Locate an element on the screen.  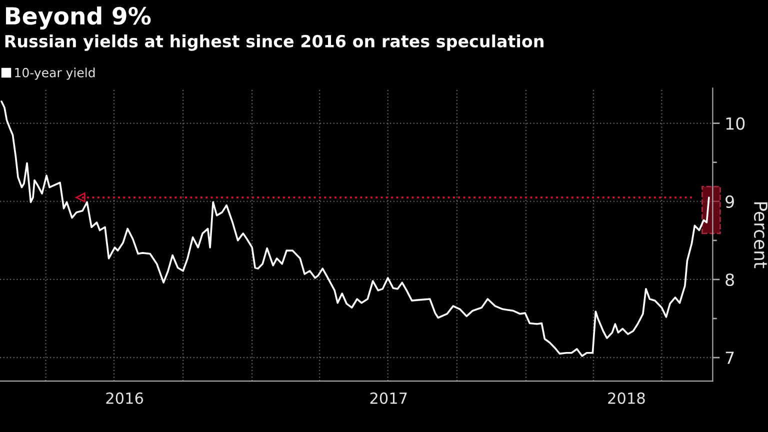
chart-title: Beyond 9% is located at coordinates (78, 18).